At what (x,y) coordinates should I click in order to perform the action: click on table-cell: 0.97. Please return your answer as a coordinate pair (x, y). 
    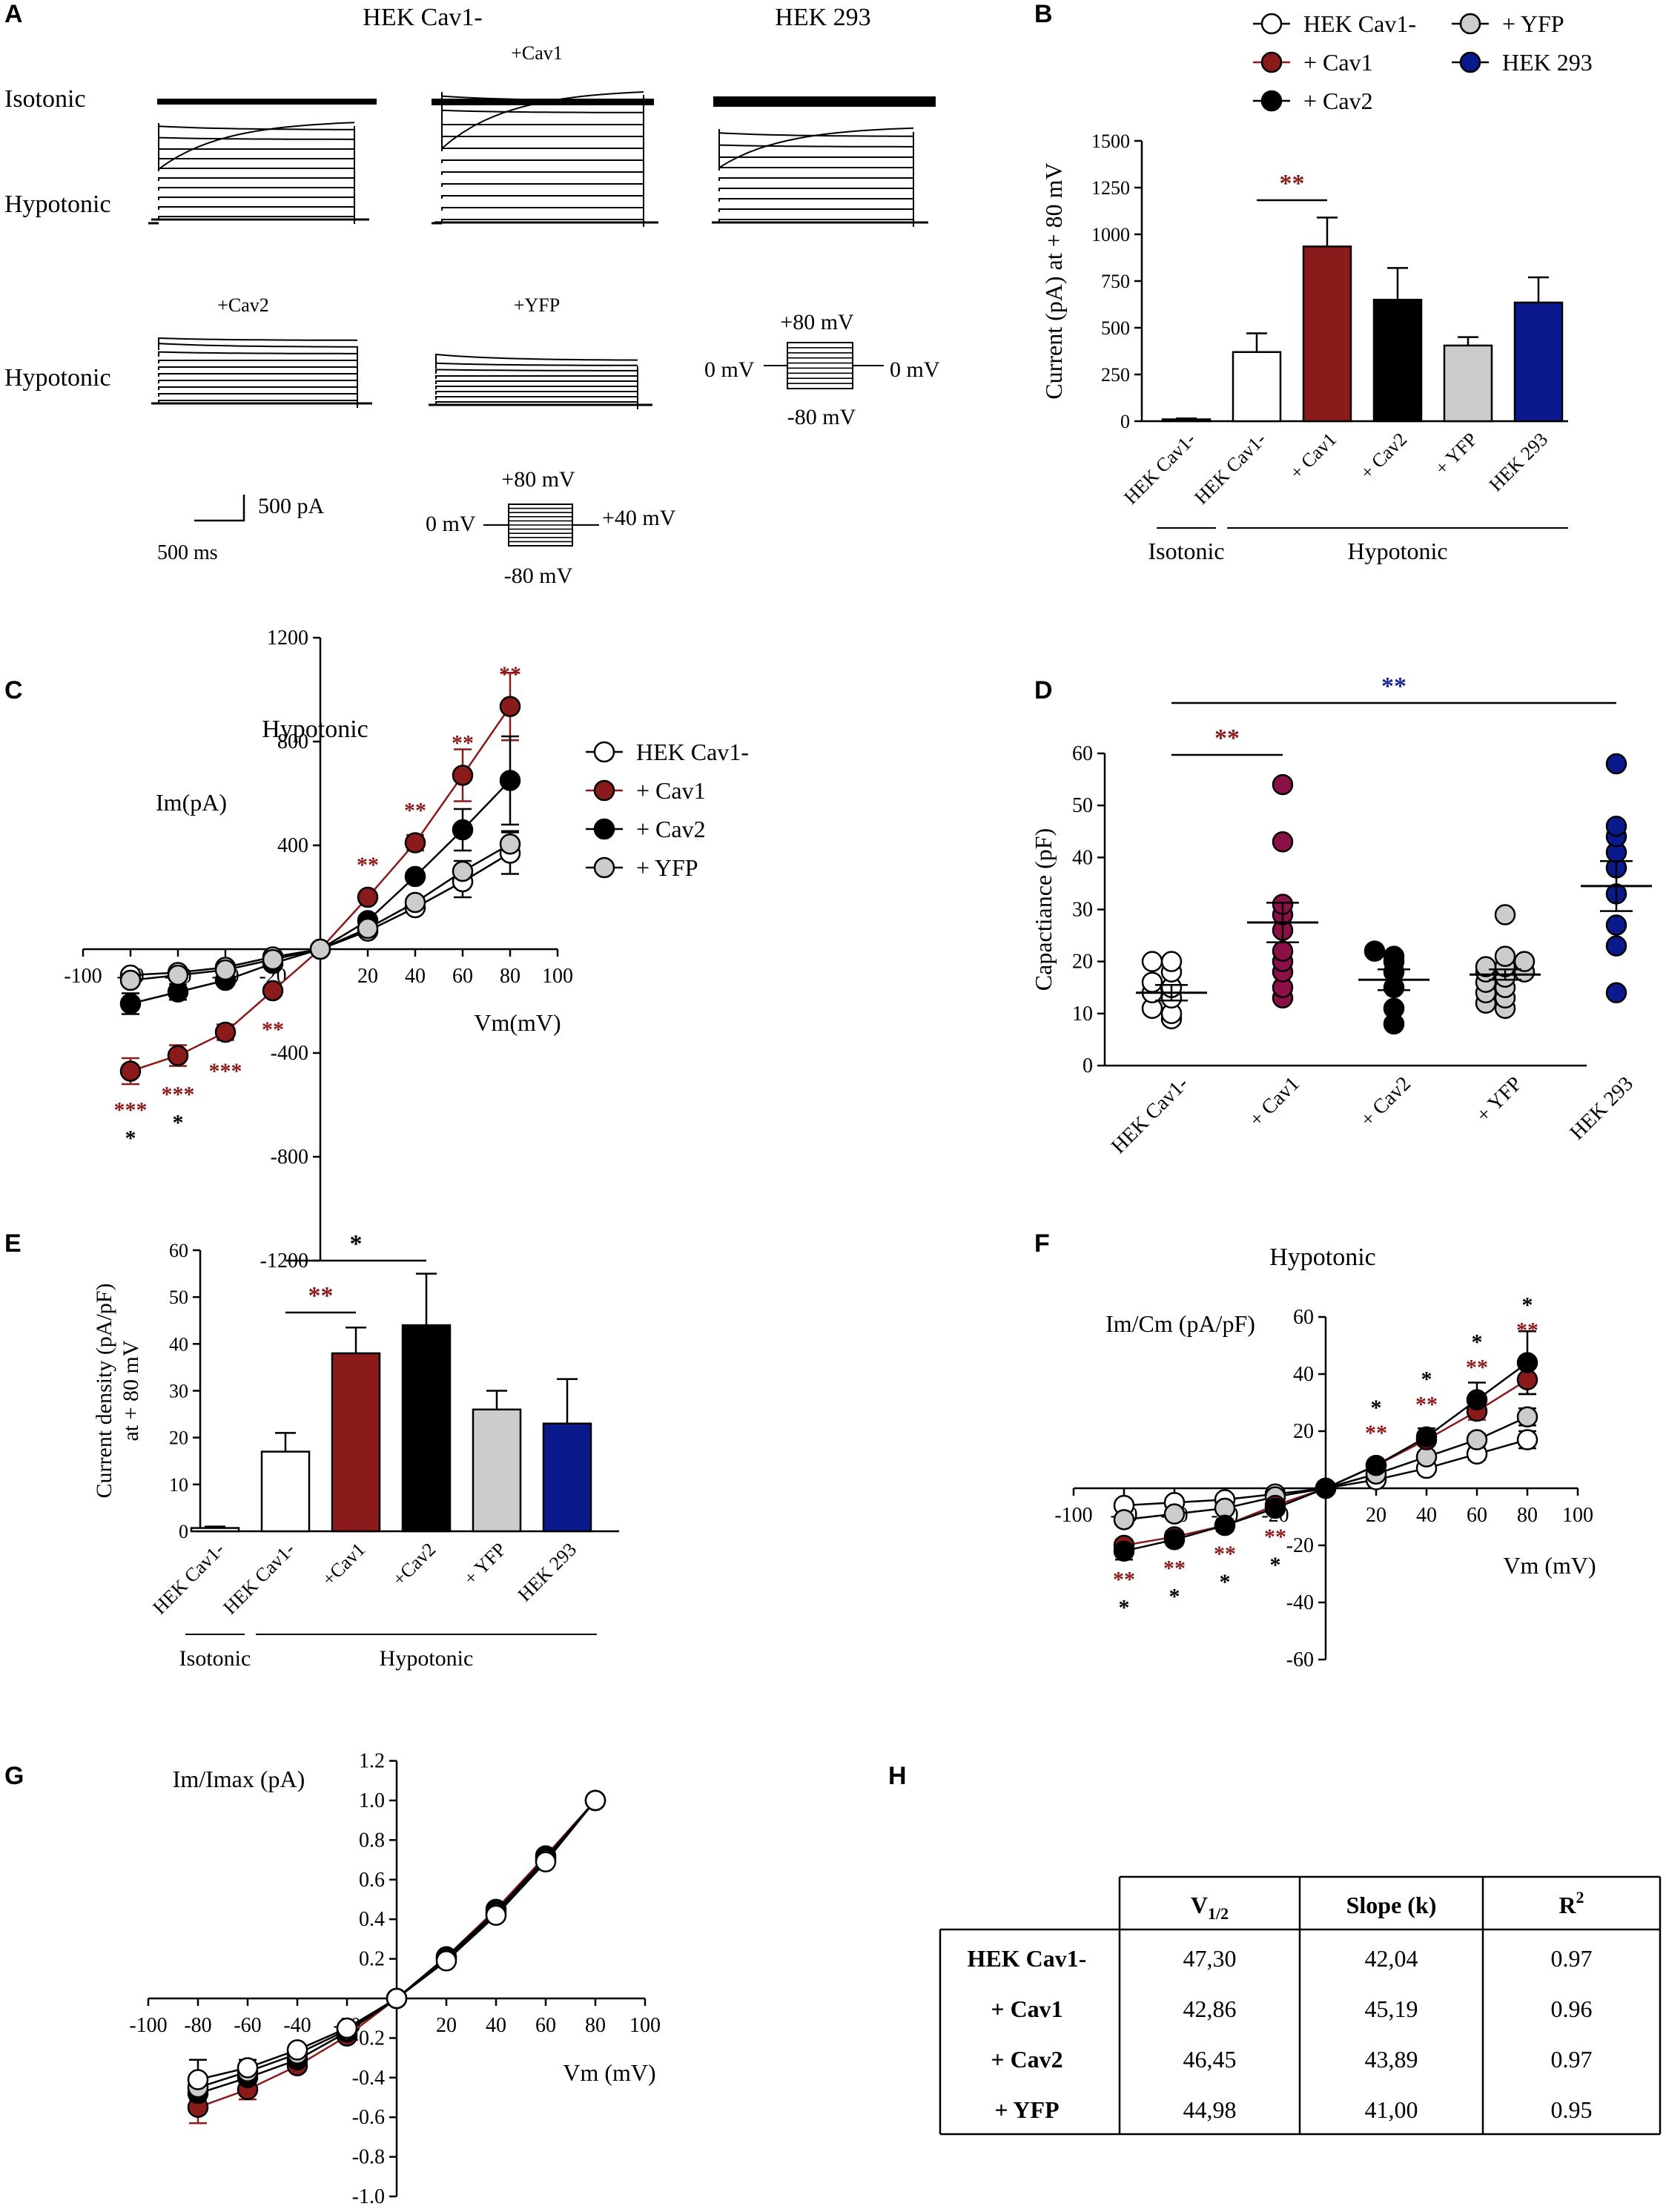
    Looking at the image, I should click on (1572, 2059).